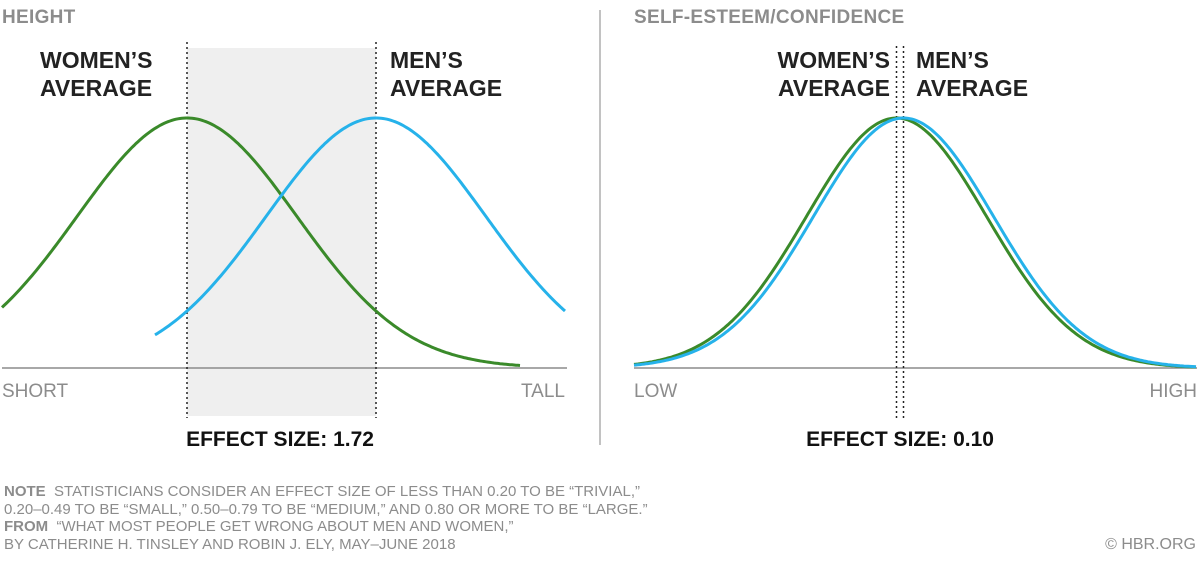  Describe the element at coordinates (655, 391) in the screenshot. I see `axis-low-label-self-esteem: LOW` at that location.